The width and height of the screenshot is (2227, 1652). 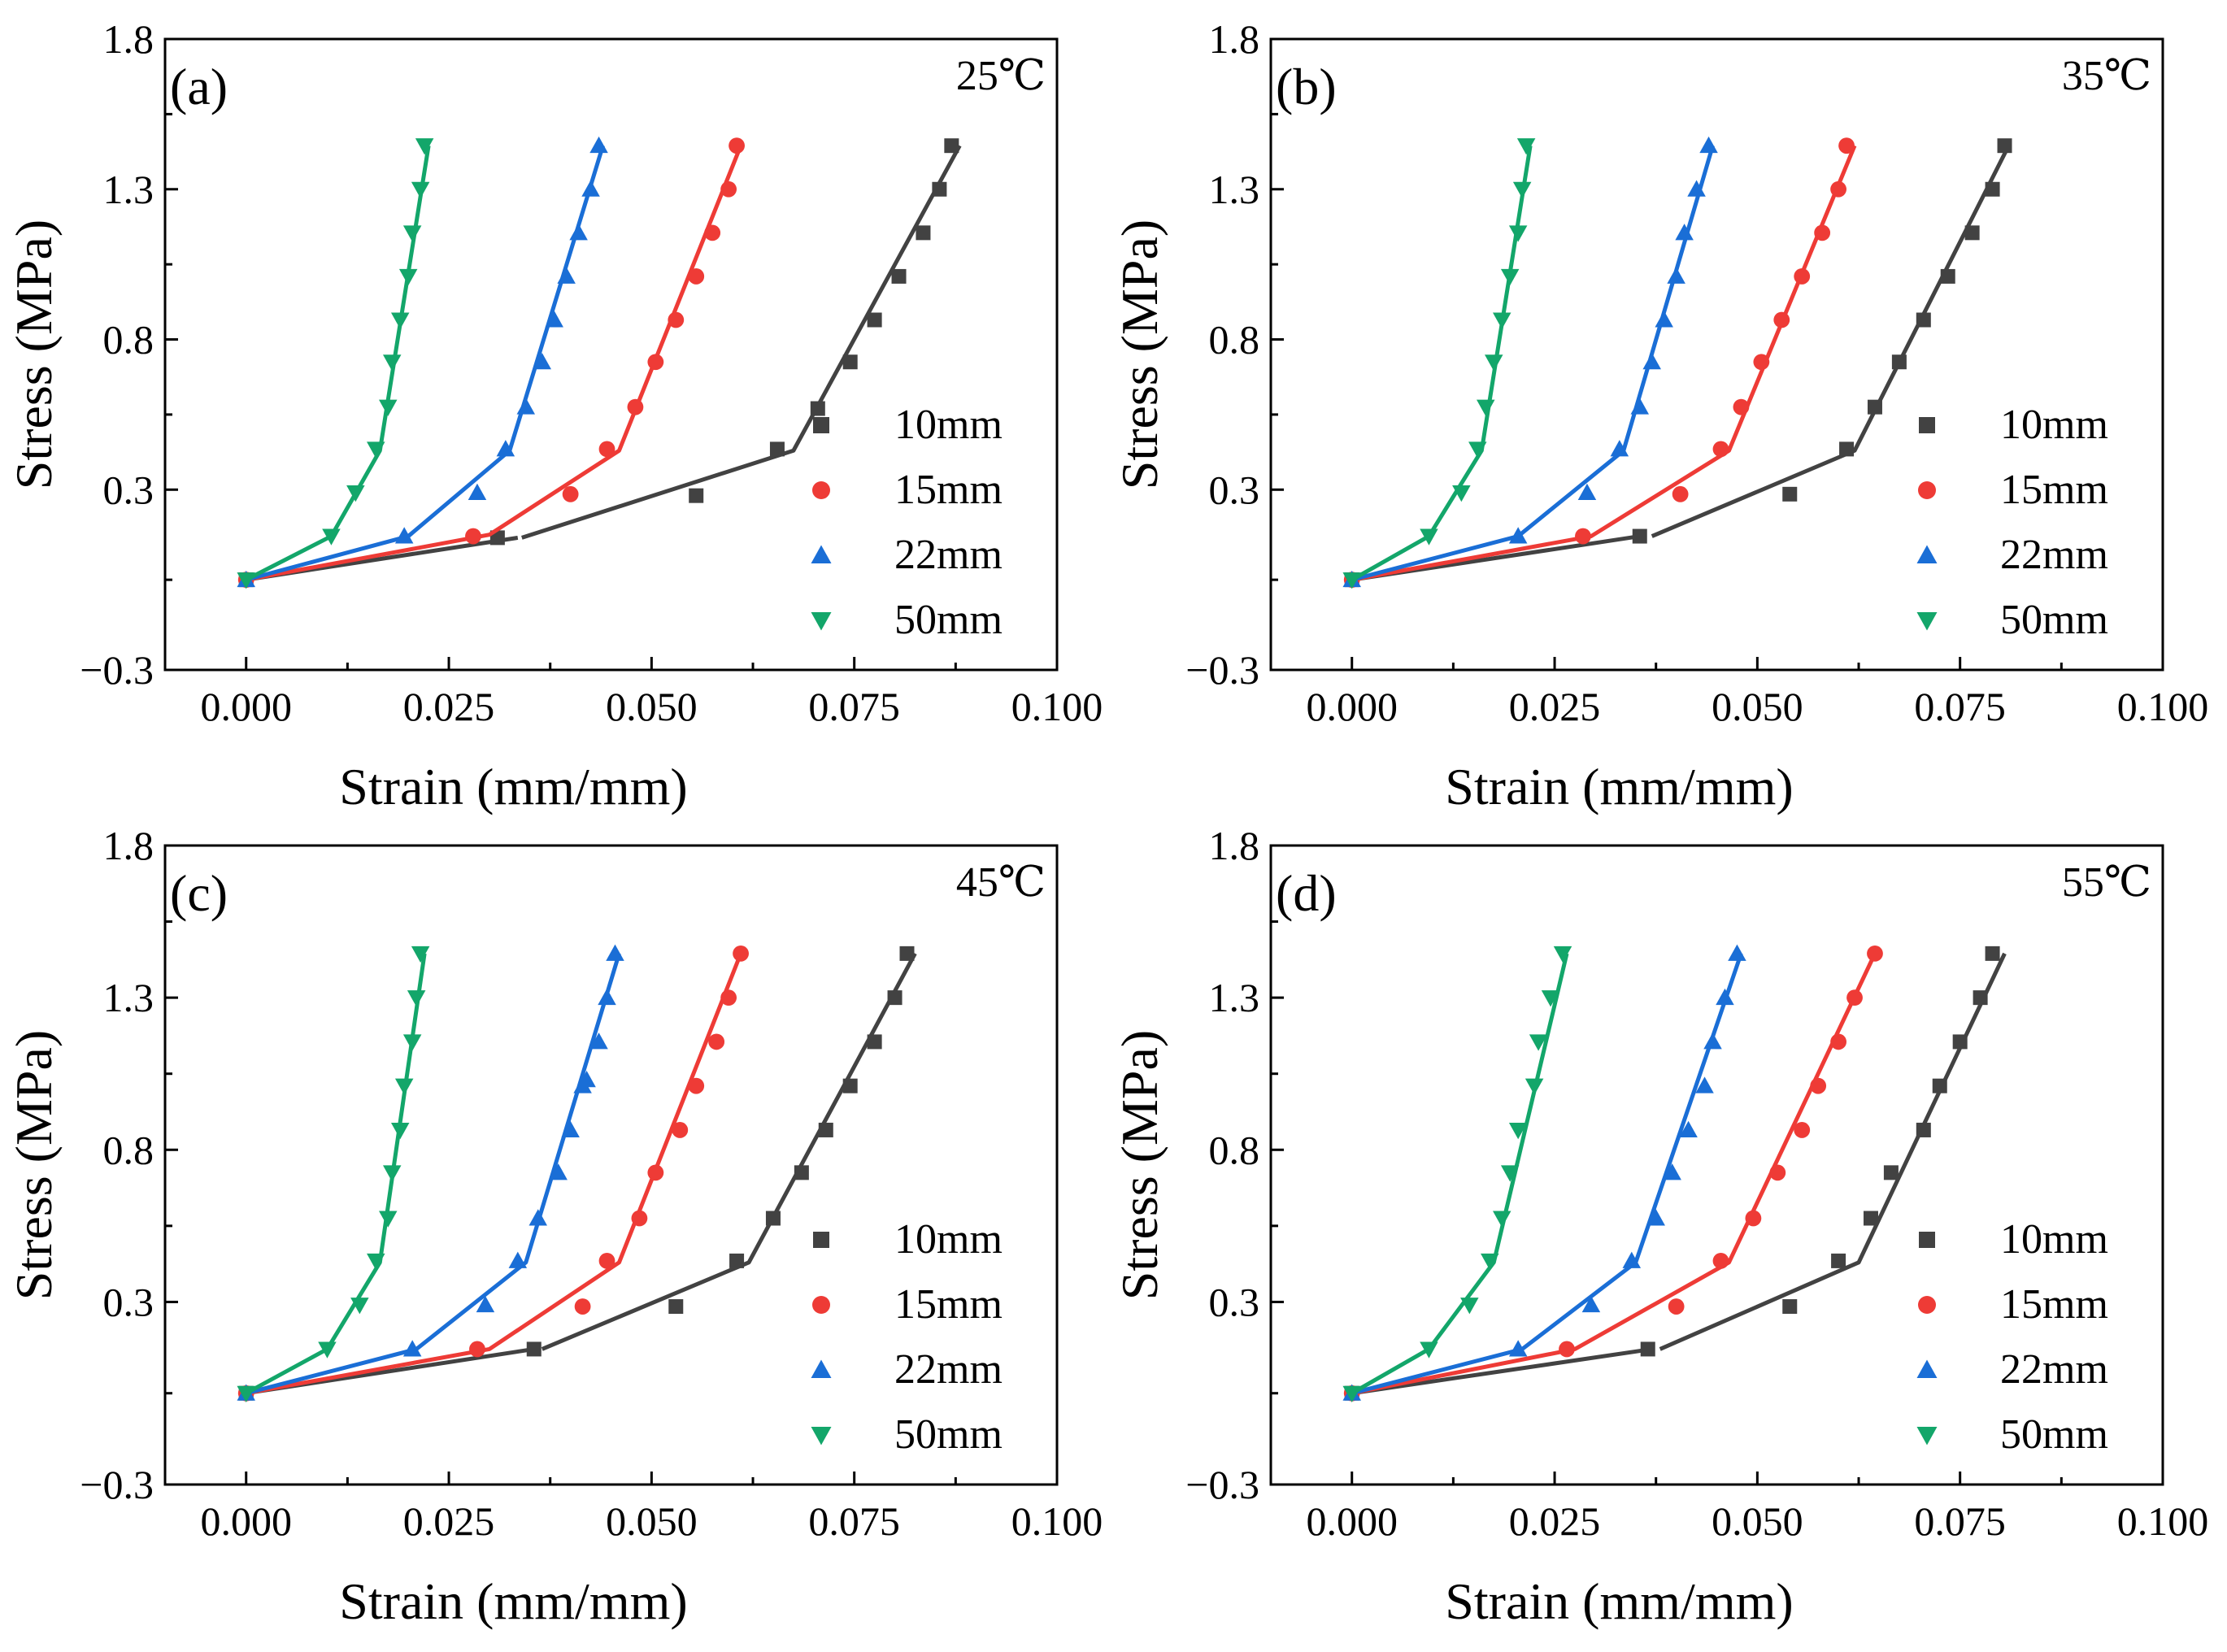 I want to click on x-tick-label: 0.025, so click(x=1555, y=706).